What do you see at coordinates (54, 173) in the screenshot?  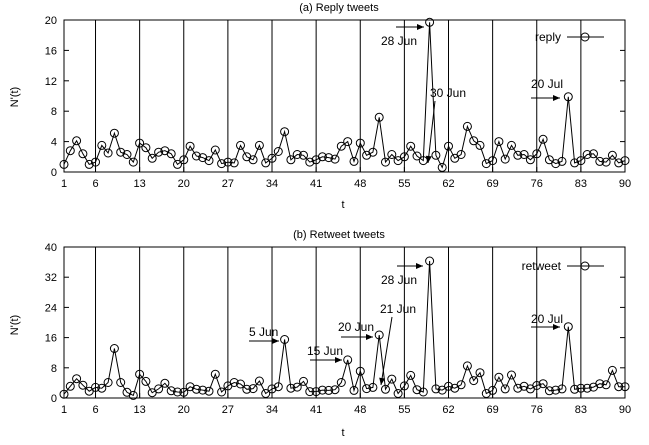 I see `y-tick-label-0: 0` at bounding box center [54, 173].